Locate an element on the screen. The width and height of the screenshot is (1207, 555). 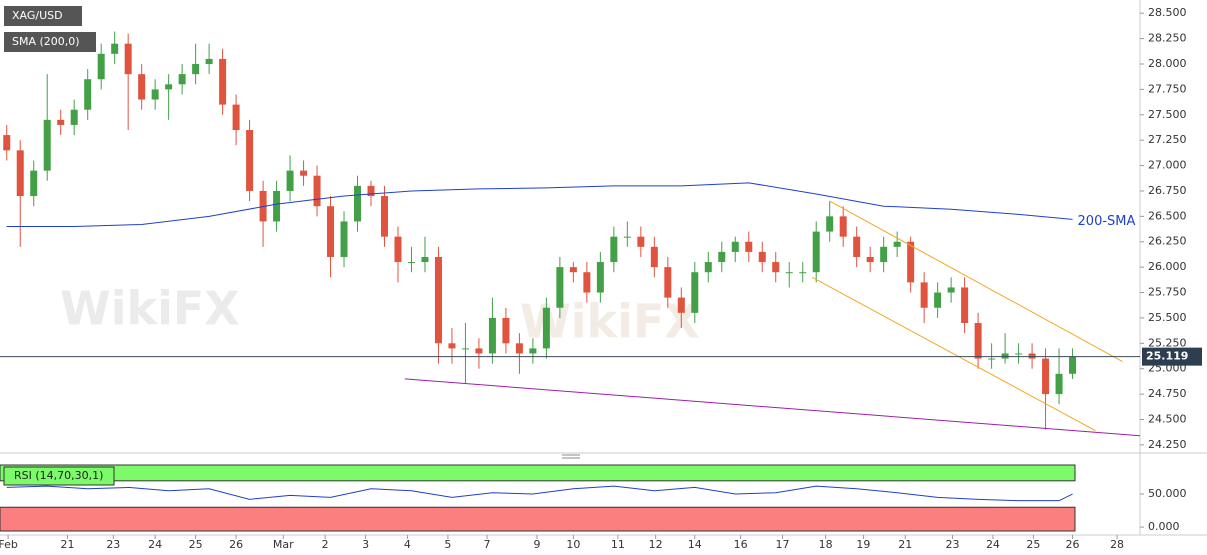
x-tick-label: 10 is located at coordinates (573, 544).